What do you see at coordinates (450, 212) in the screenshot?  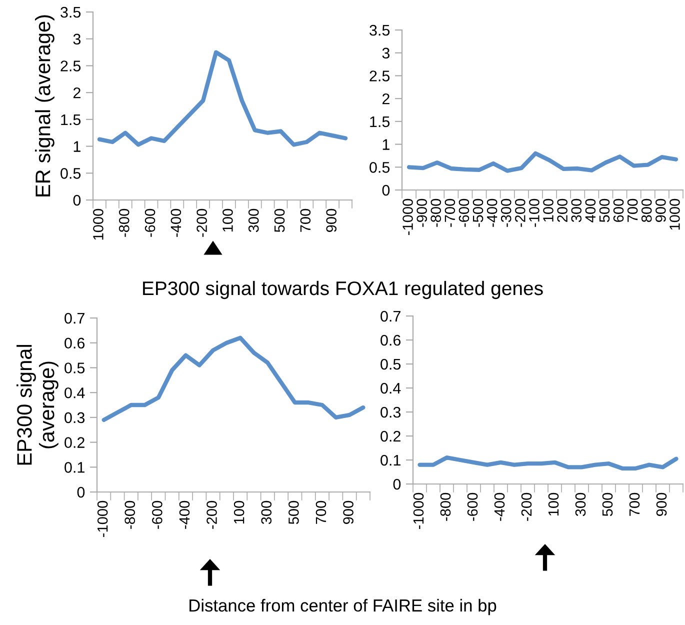 I see `x-tick-label: -700` at bounding box center [450, 212].